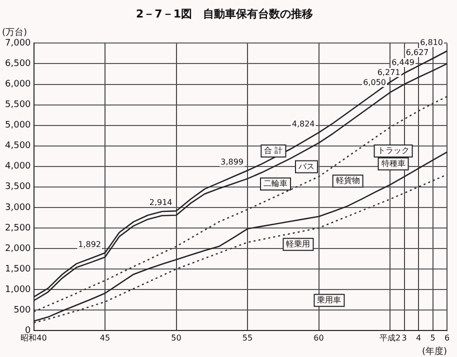 This screenshot has height=357, width=457. Describe the element at coordinates (232, 162) in the screenshot. I see `data-label: 3,899` at that location.